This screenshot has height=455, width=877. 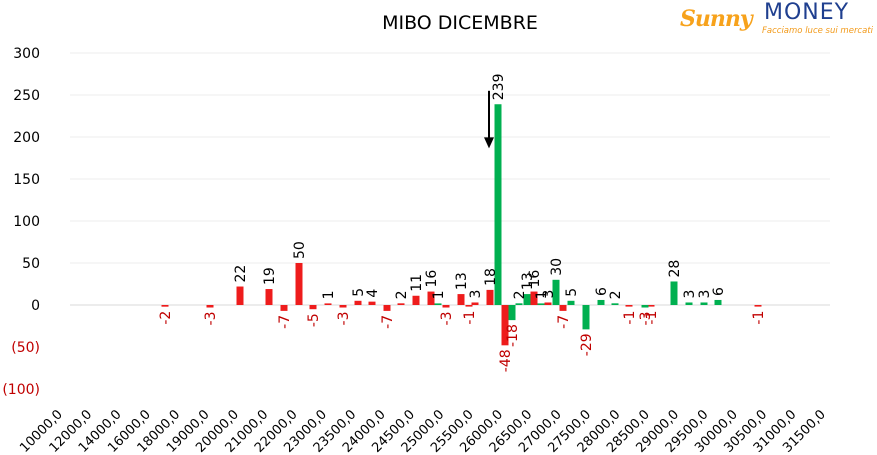 What do you see at coordinates (646, 319) in the screenshot?
I see `data-label-green-11: -3` at bounding box center [646, 319].